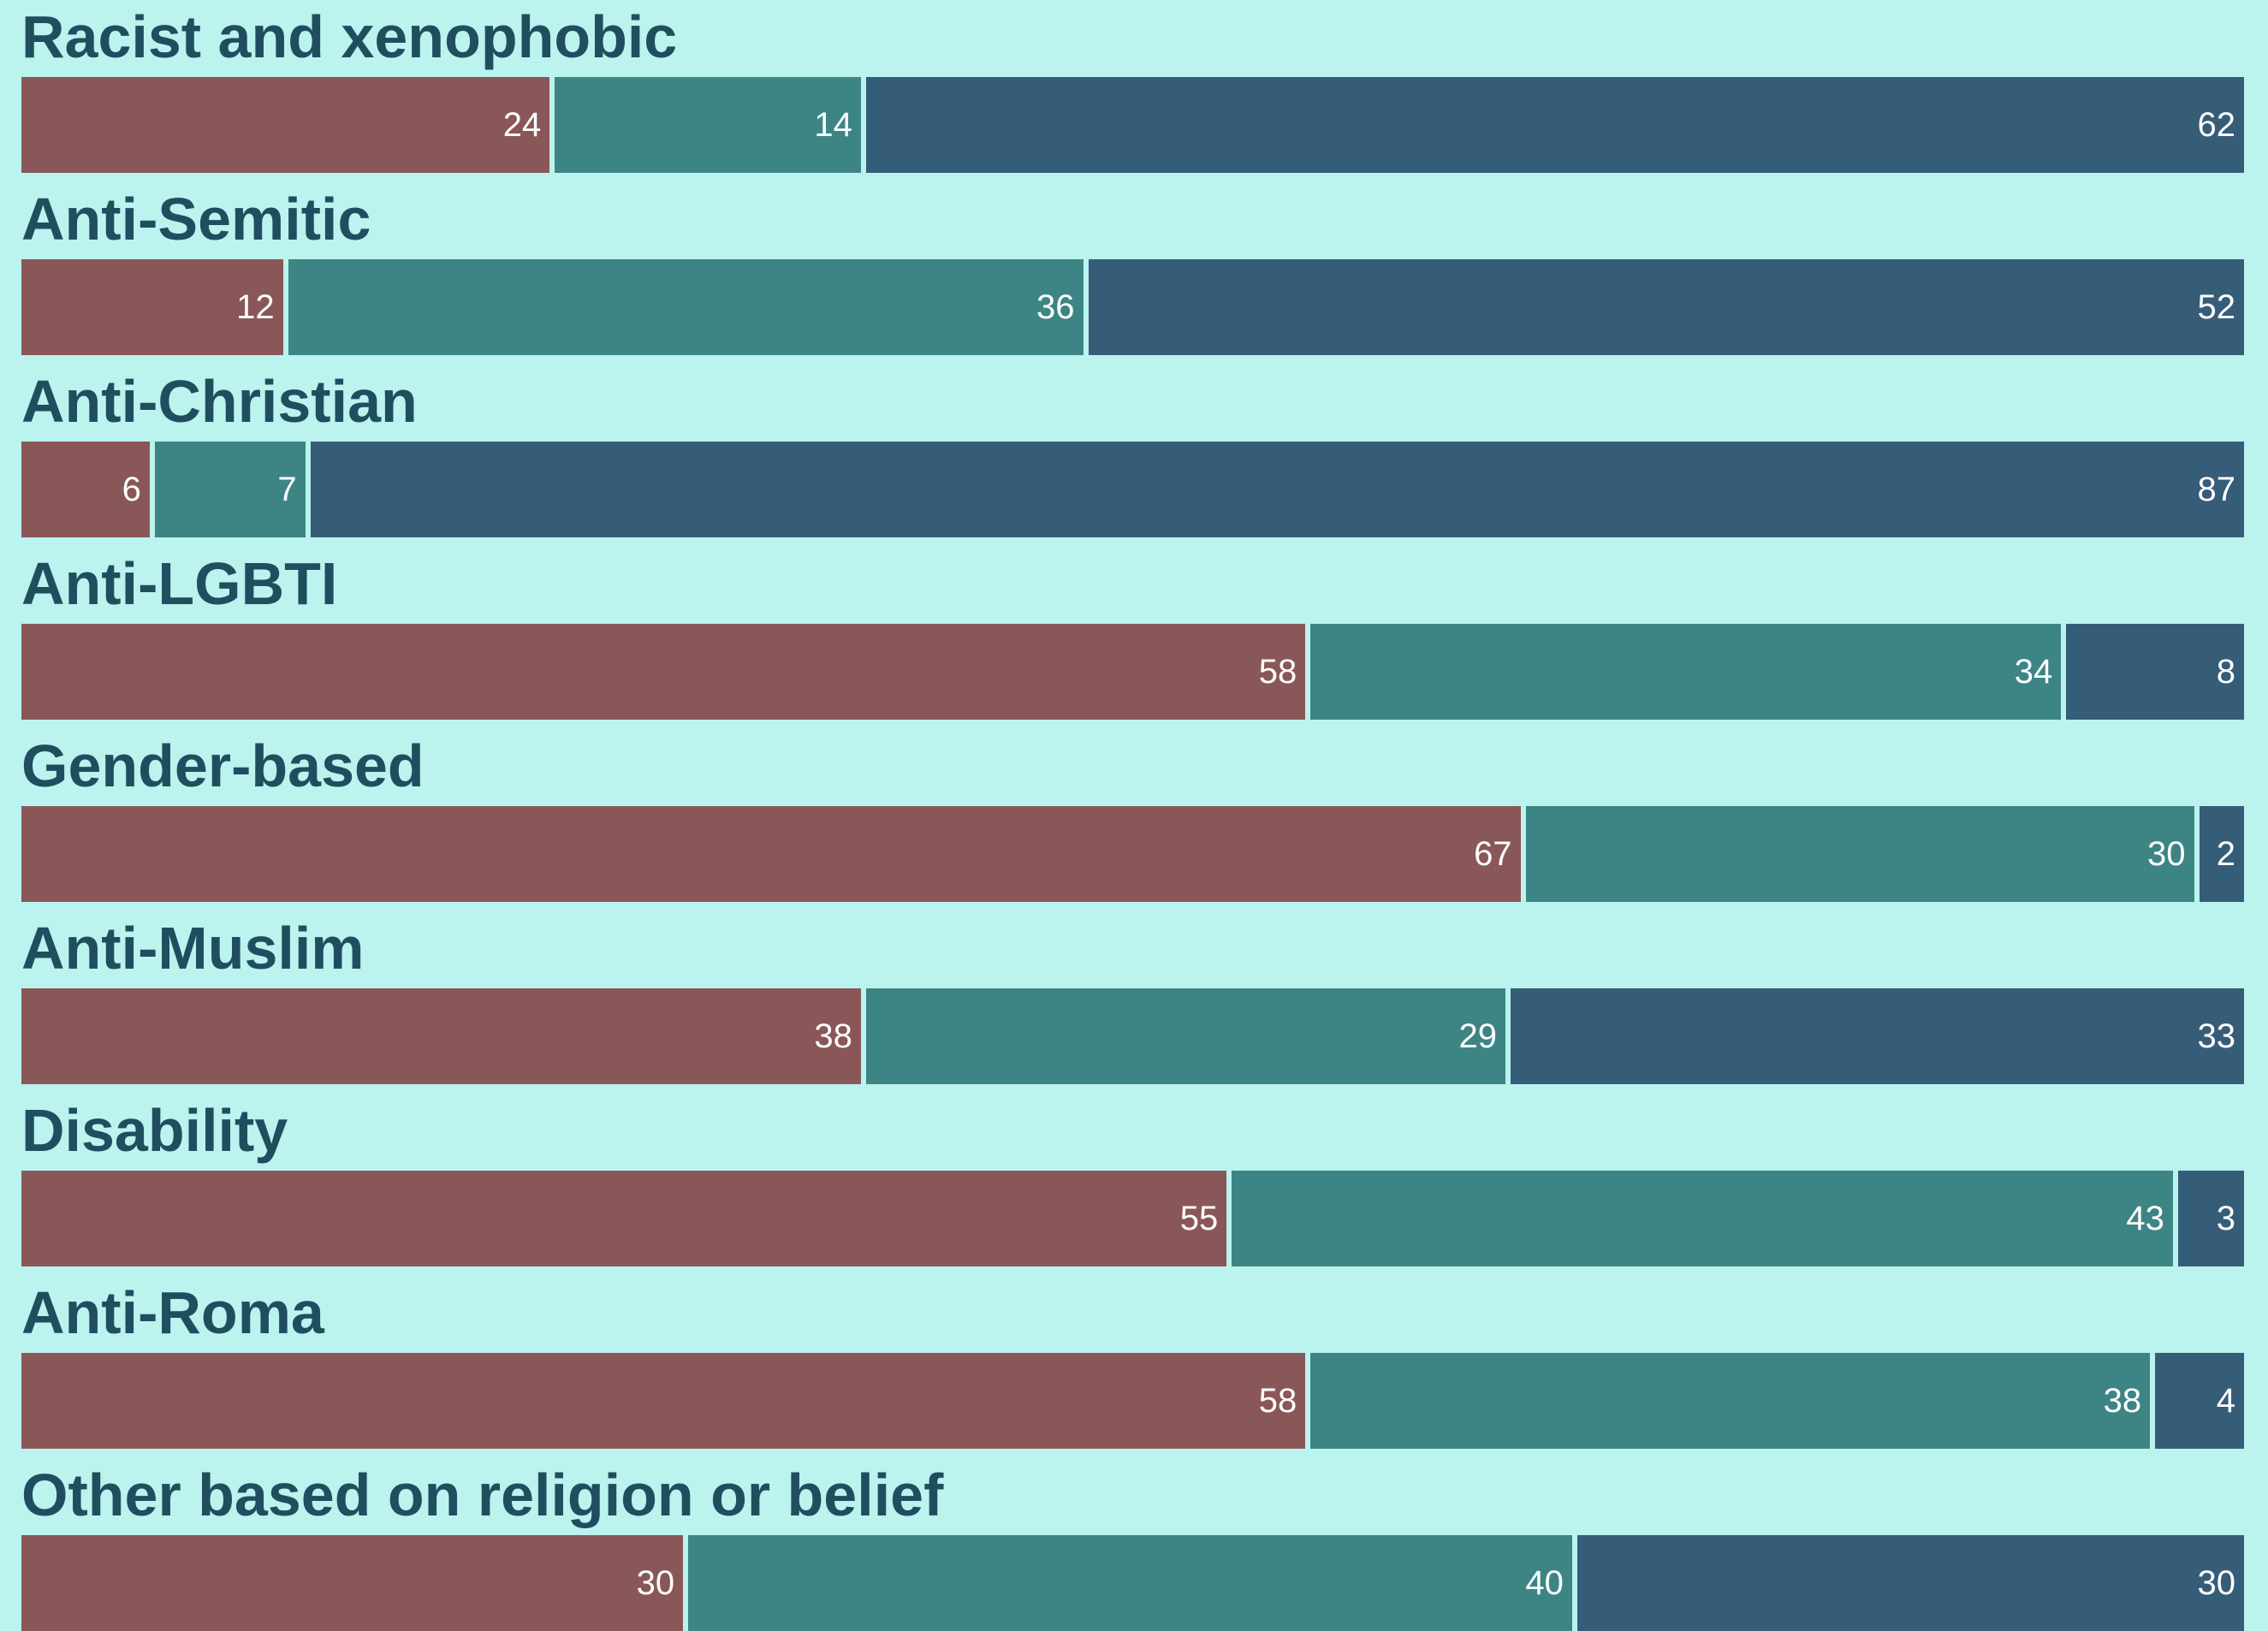  What do you see at coordinates (2200, 1401) in the screenshot?
I see `bar-segment: 4` at bounding box center [2200, 1401].